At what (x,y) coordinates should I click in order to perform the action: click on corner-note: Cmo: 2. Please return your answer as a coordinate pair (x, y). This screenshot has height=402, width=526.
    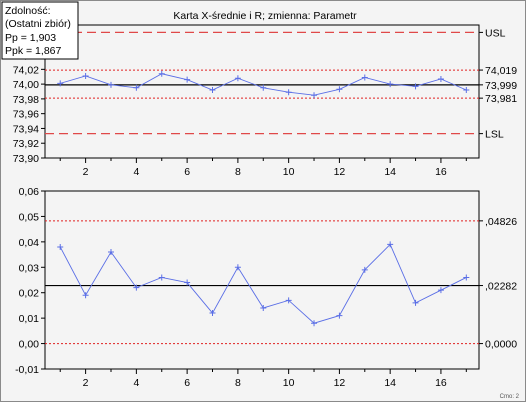
    Looking at the image, I should click on (510, 397).